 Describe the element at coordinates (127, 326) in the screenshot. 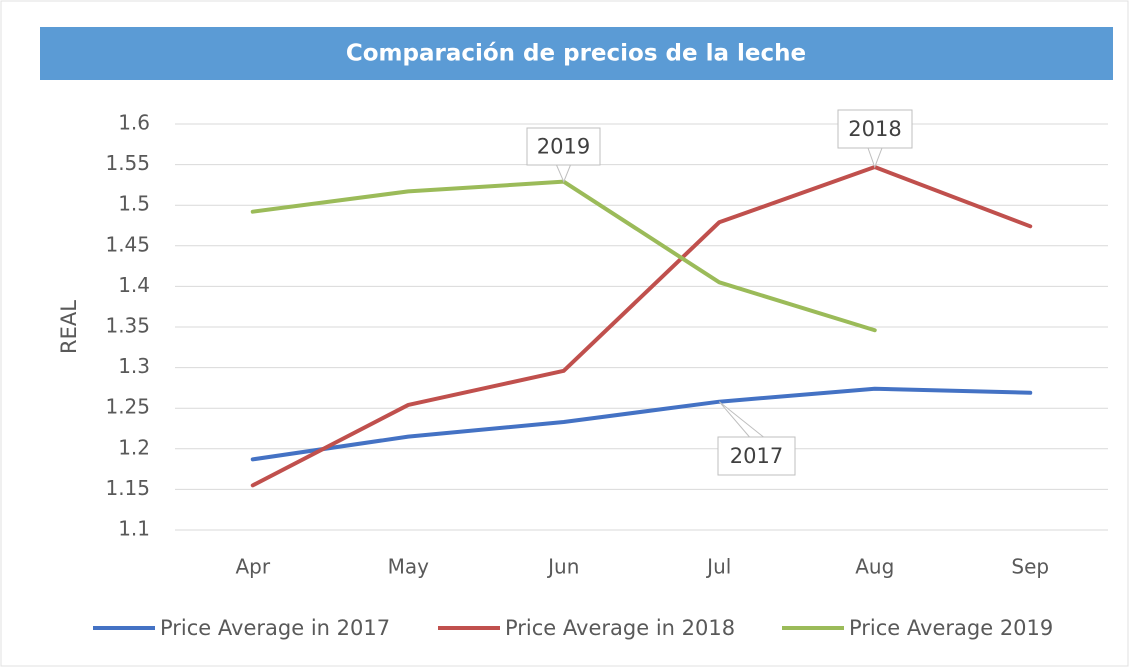

I see `y-tick-label: 1.35` at that location.